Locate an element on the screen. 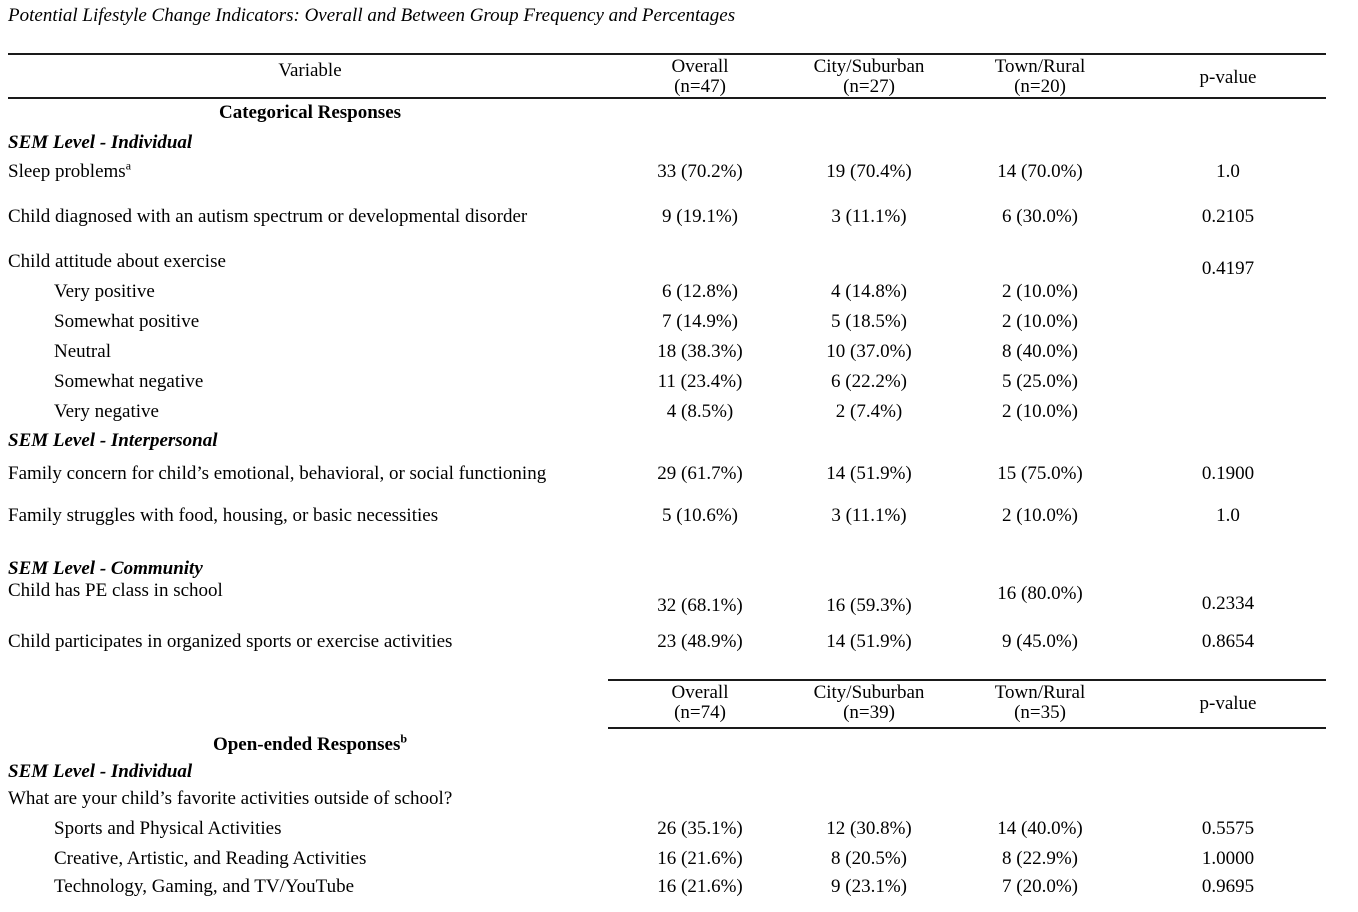 Image resolution: width=1358 pixels, height=912 pixels. row-label: Very positive is located at coordinates (104, 291).